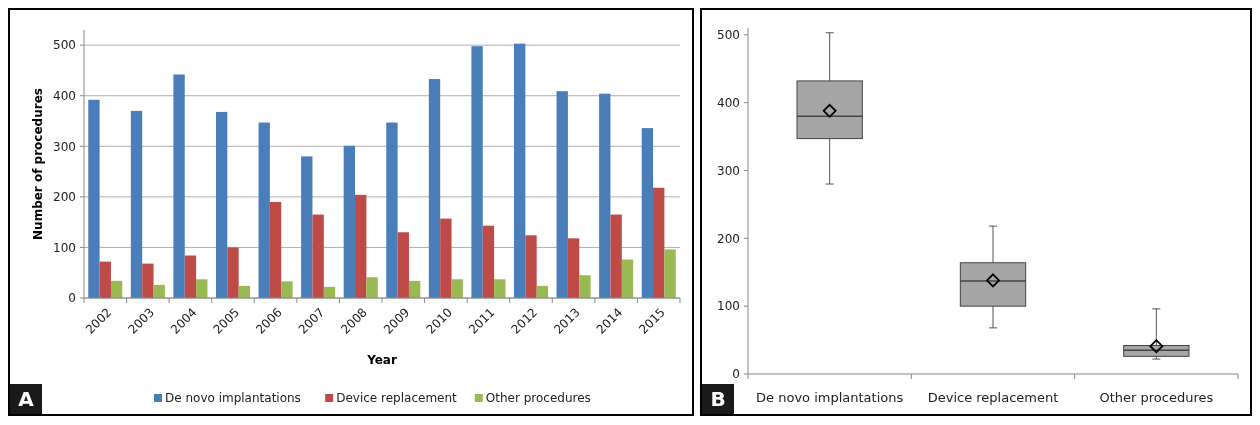 The height and width of the screenshot is (425, 1260). What do you see at coordinates (26, 399) in the screenshot?
I see `text: A` at bounding box center [26, 399].